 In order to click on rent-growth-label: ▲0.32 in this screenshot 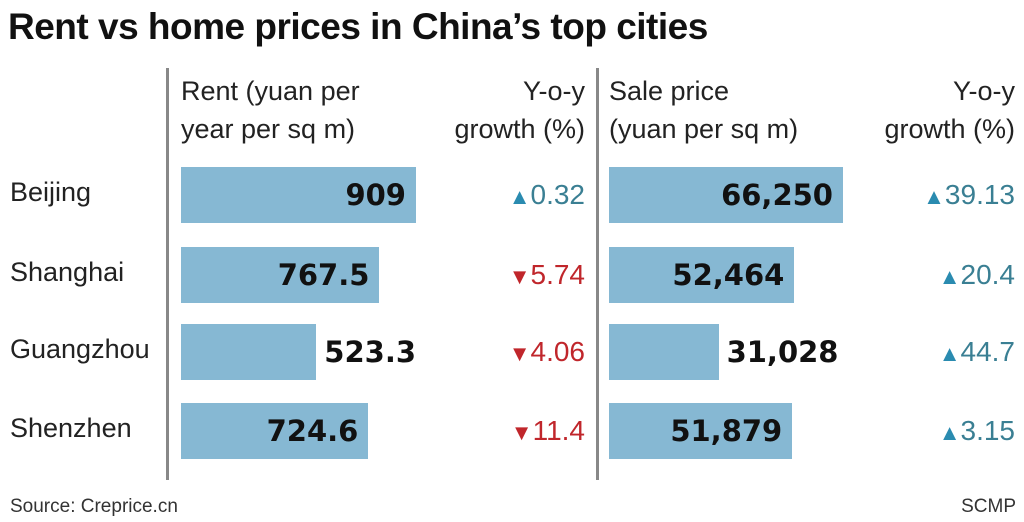, I will do `click(547, 196)`.